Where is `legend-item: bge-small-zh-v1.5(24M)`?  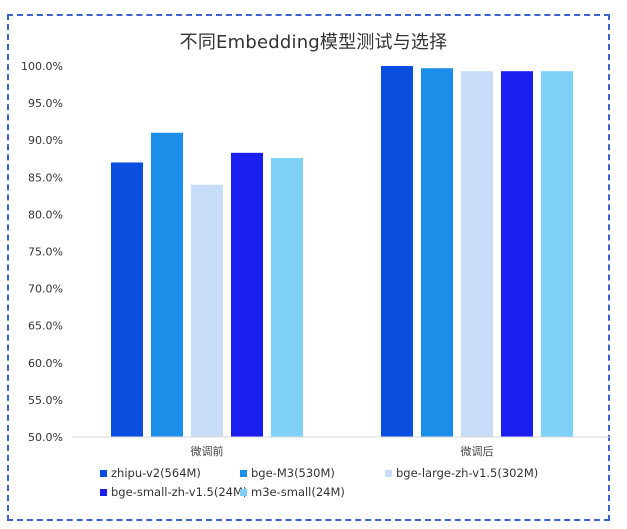
legend-item: bge-small-zh-v1.5(24M) is located at coordinates (173, 492).